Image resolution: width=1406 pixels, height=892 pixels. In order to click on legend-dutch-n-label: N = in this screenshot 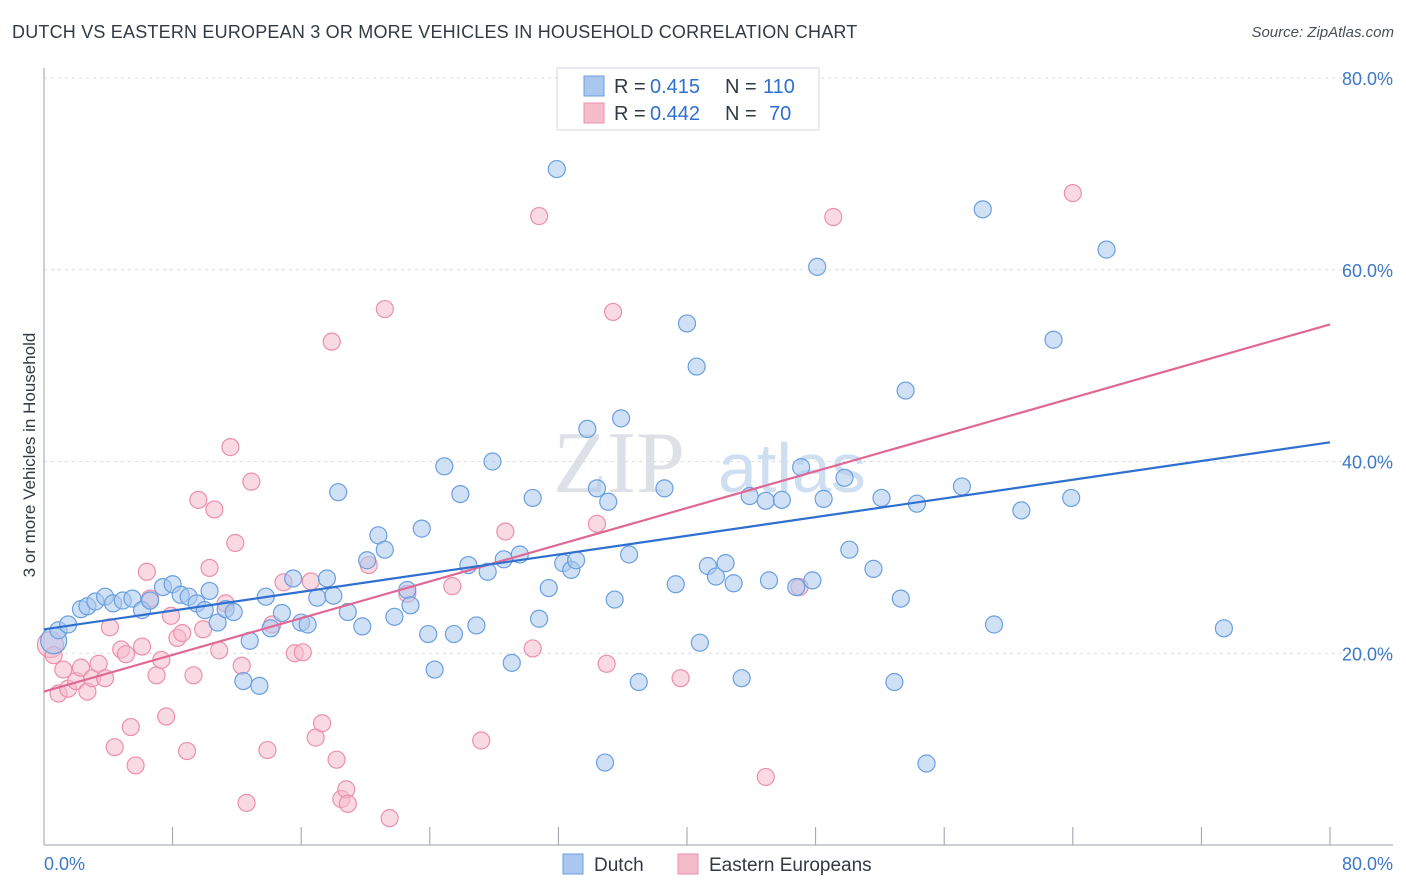, I will do `click(741, 87)`.